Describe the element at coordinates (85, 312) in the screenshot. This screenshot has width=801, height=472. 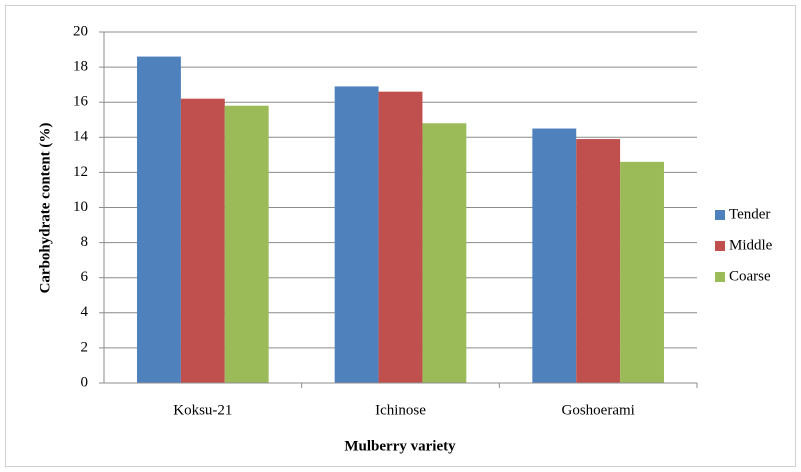
I see `y-tick-label: 4` at that location.